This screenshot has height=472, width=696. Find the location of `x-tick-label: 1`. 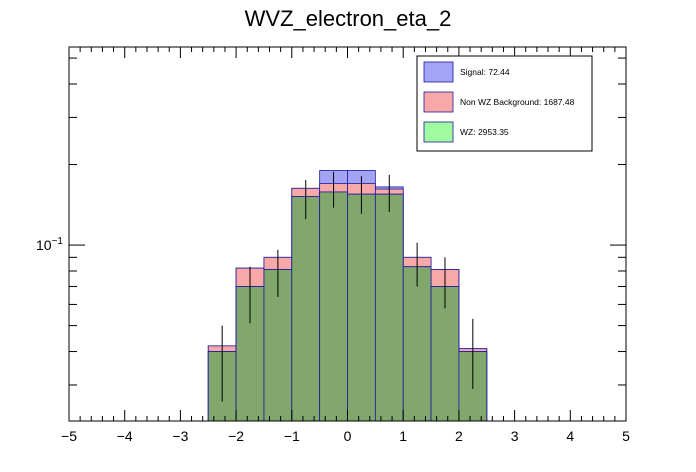

x-tick-label: 1 is located at coordinates (403, 436).